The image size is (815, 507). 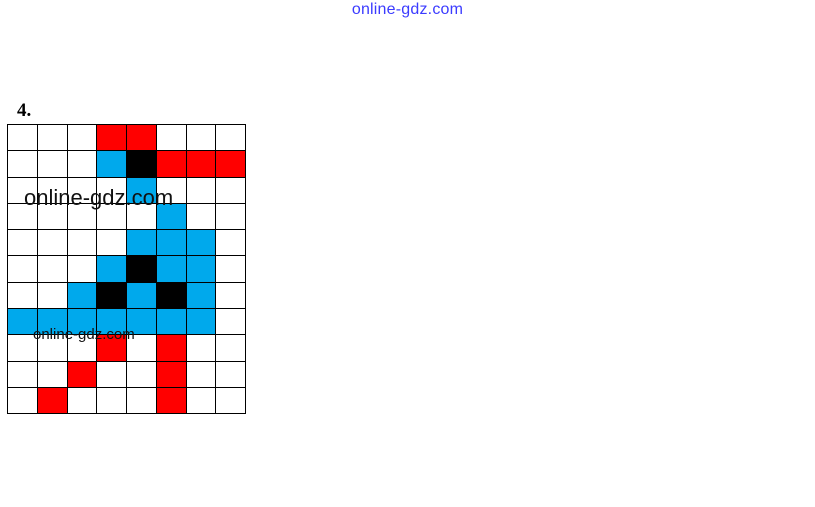 I want to click on watermark-large: online-gdz.com, so click(x=99, y=197).